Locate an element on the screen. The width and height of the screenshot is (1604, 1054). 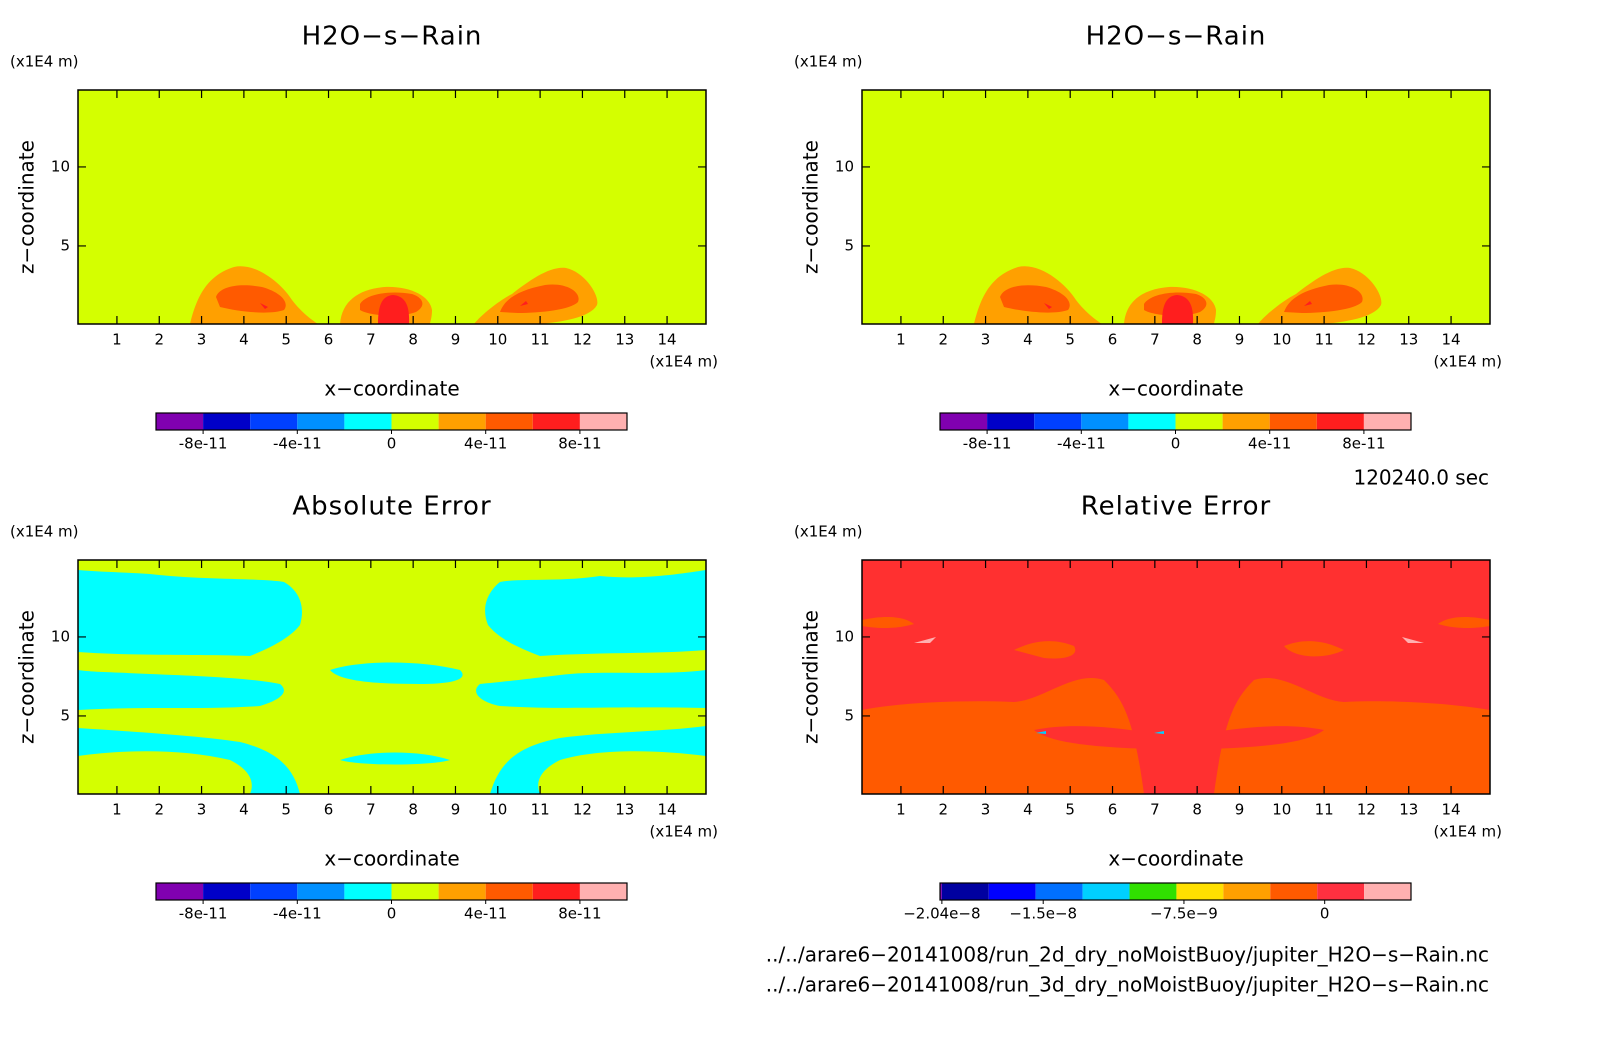
colorbar-frame is located at coordinates (1175, 891).